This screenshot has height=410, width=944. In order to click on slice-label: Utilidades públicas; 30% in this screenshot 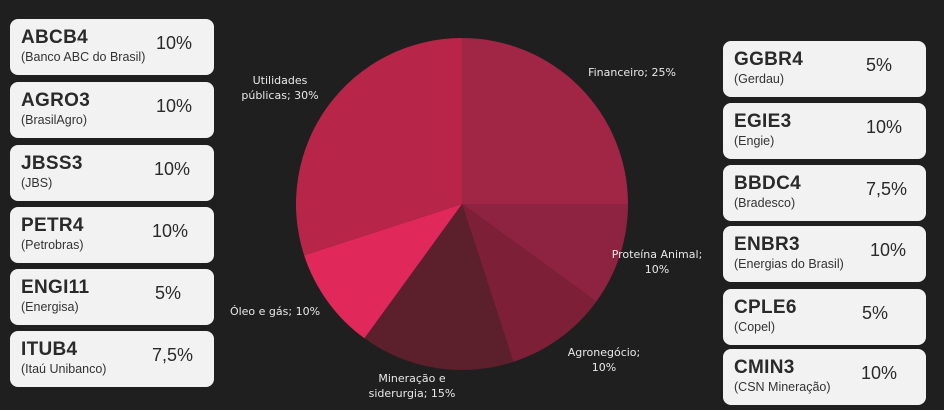, I will do `click(279, 88)`.